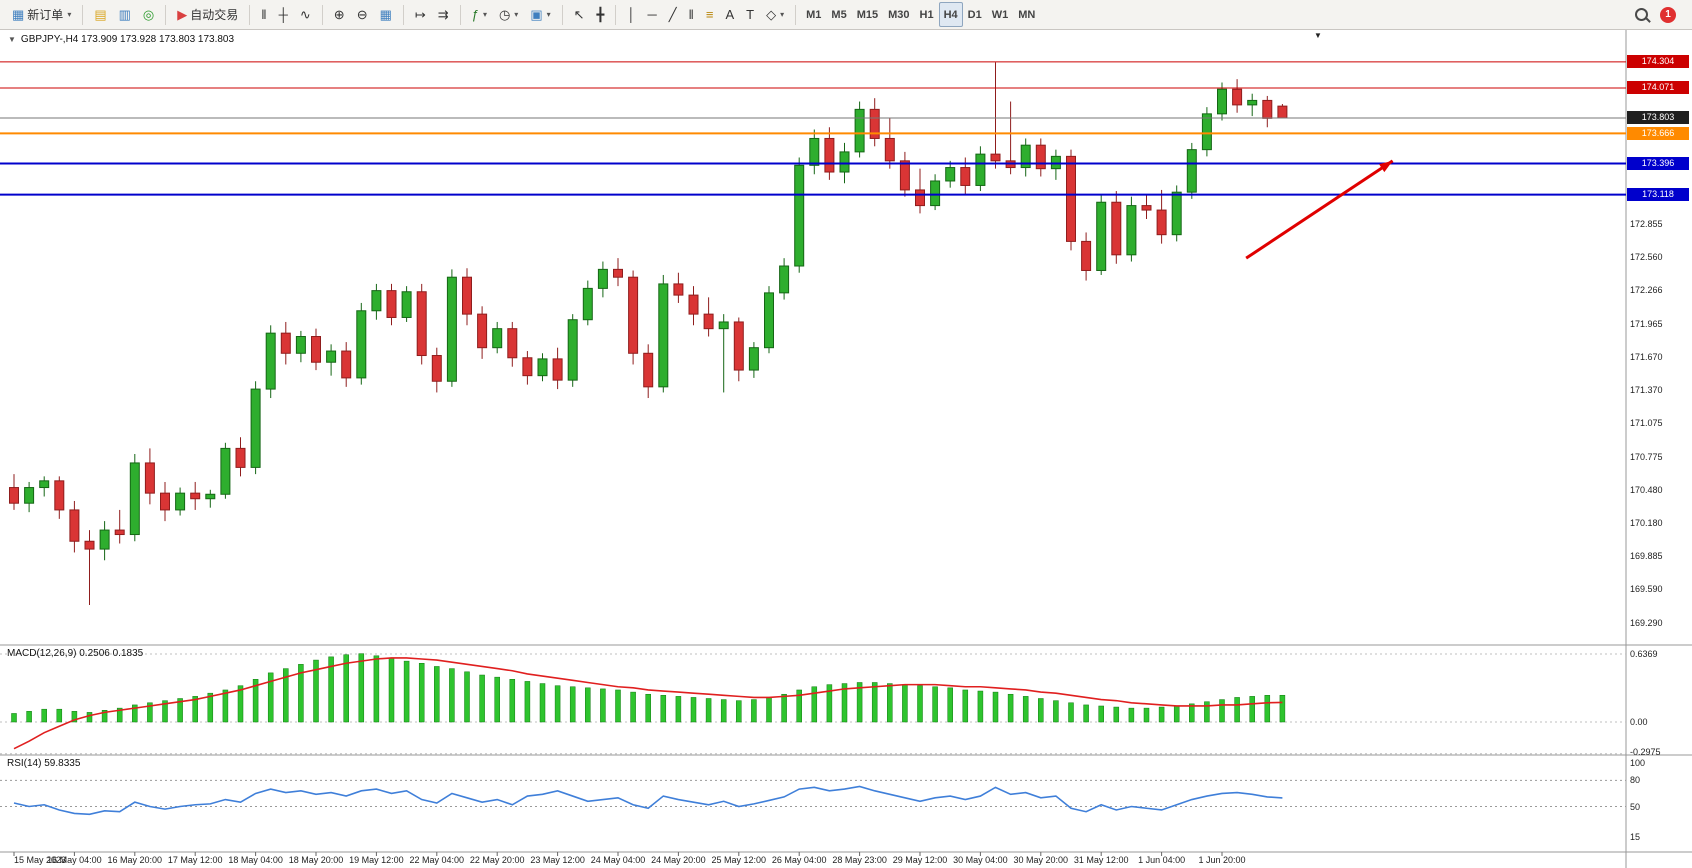 This screenshot has height=868, width=1692. I want to click on tf-m30-button: M30, so click(898, 14).